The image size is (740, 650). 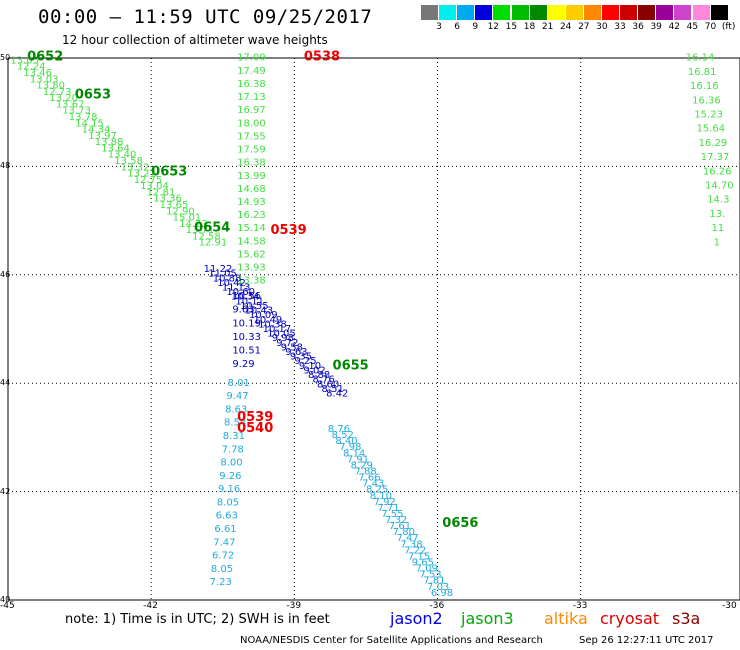 What do you see at coordinates (213, 243) in the screenshot?
I see `wave-height-value: 12.91` at bounding box center [213, 243].